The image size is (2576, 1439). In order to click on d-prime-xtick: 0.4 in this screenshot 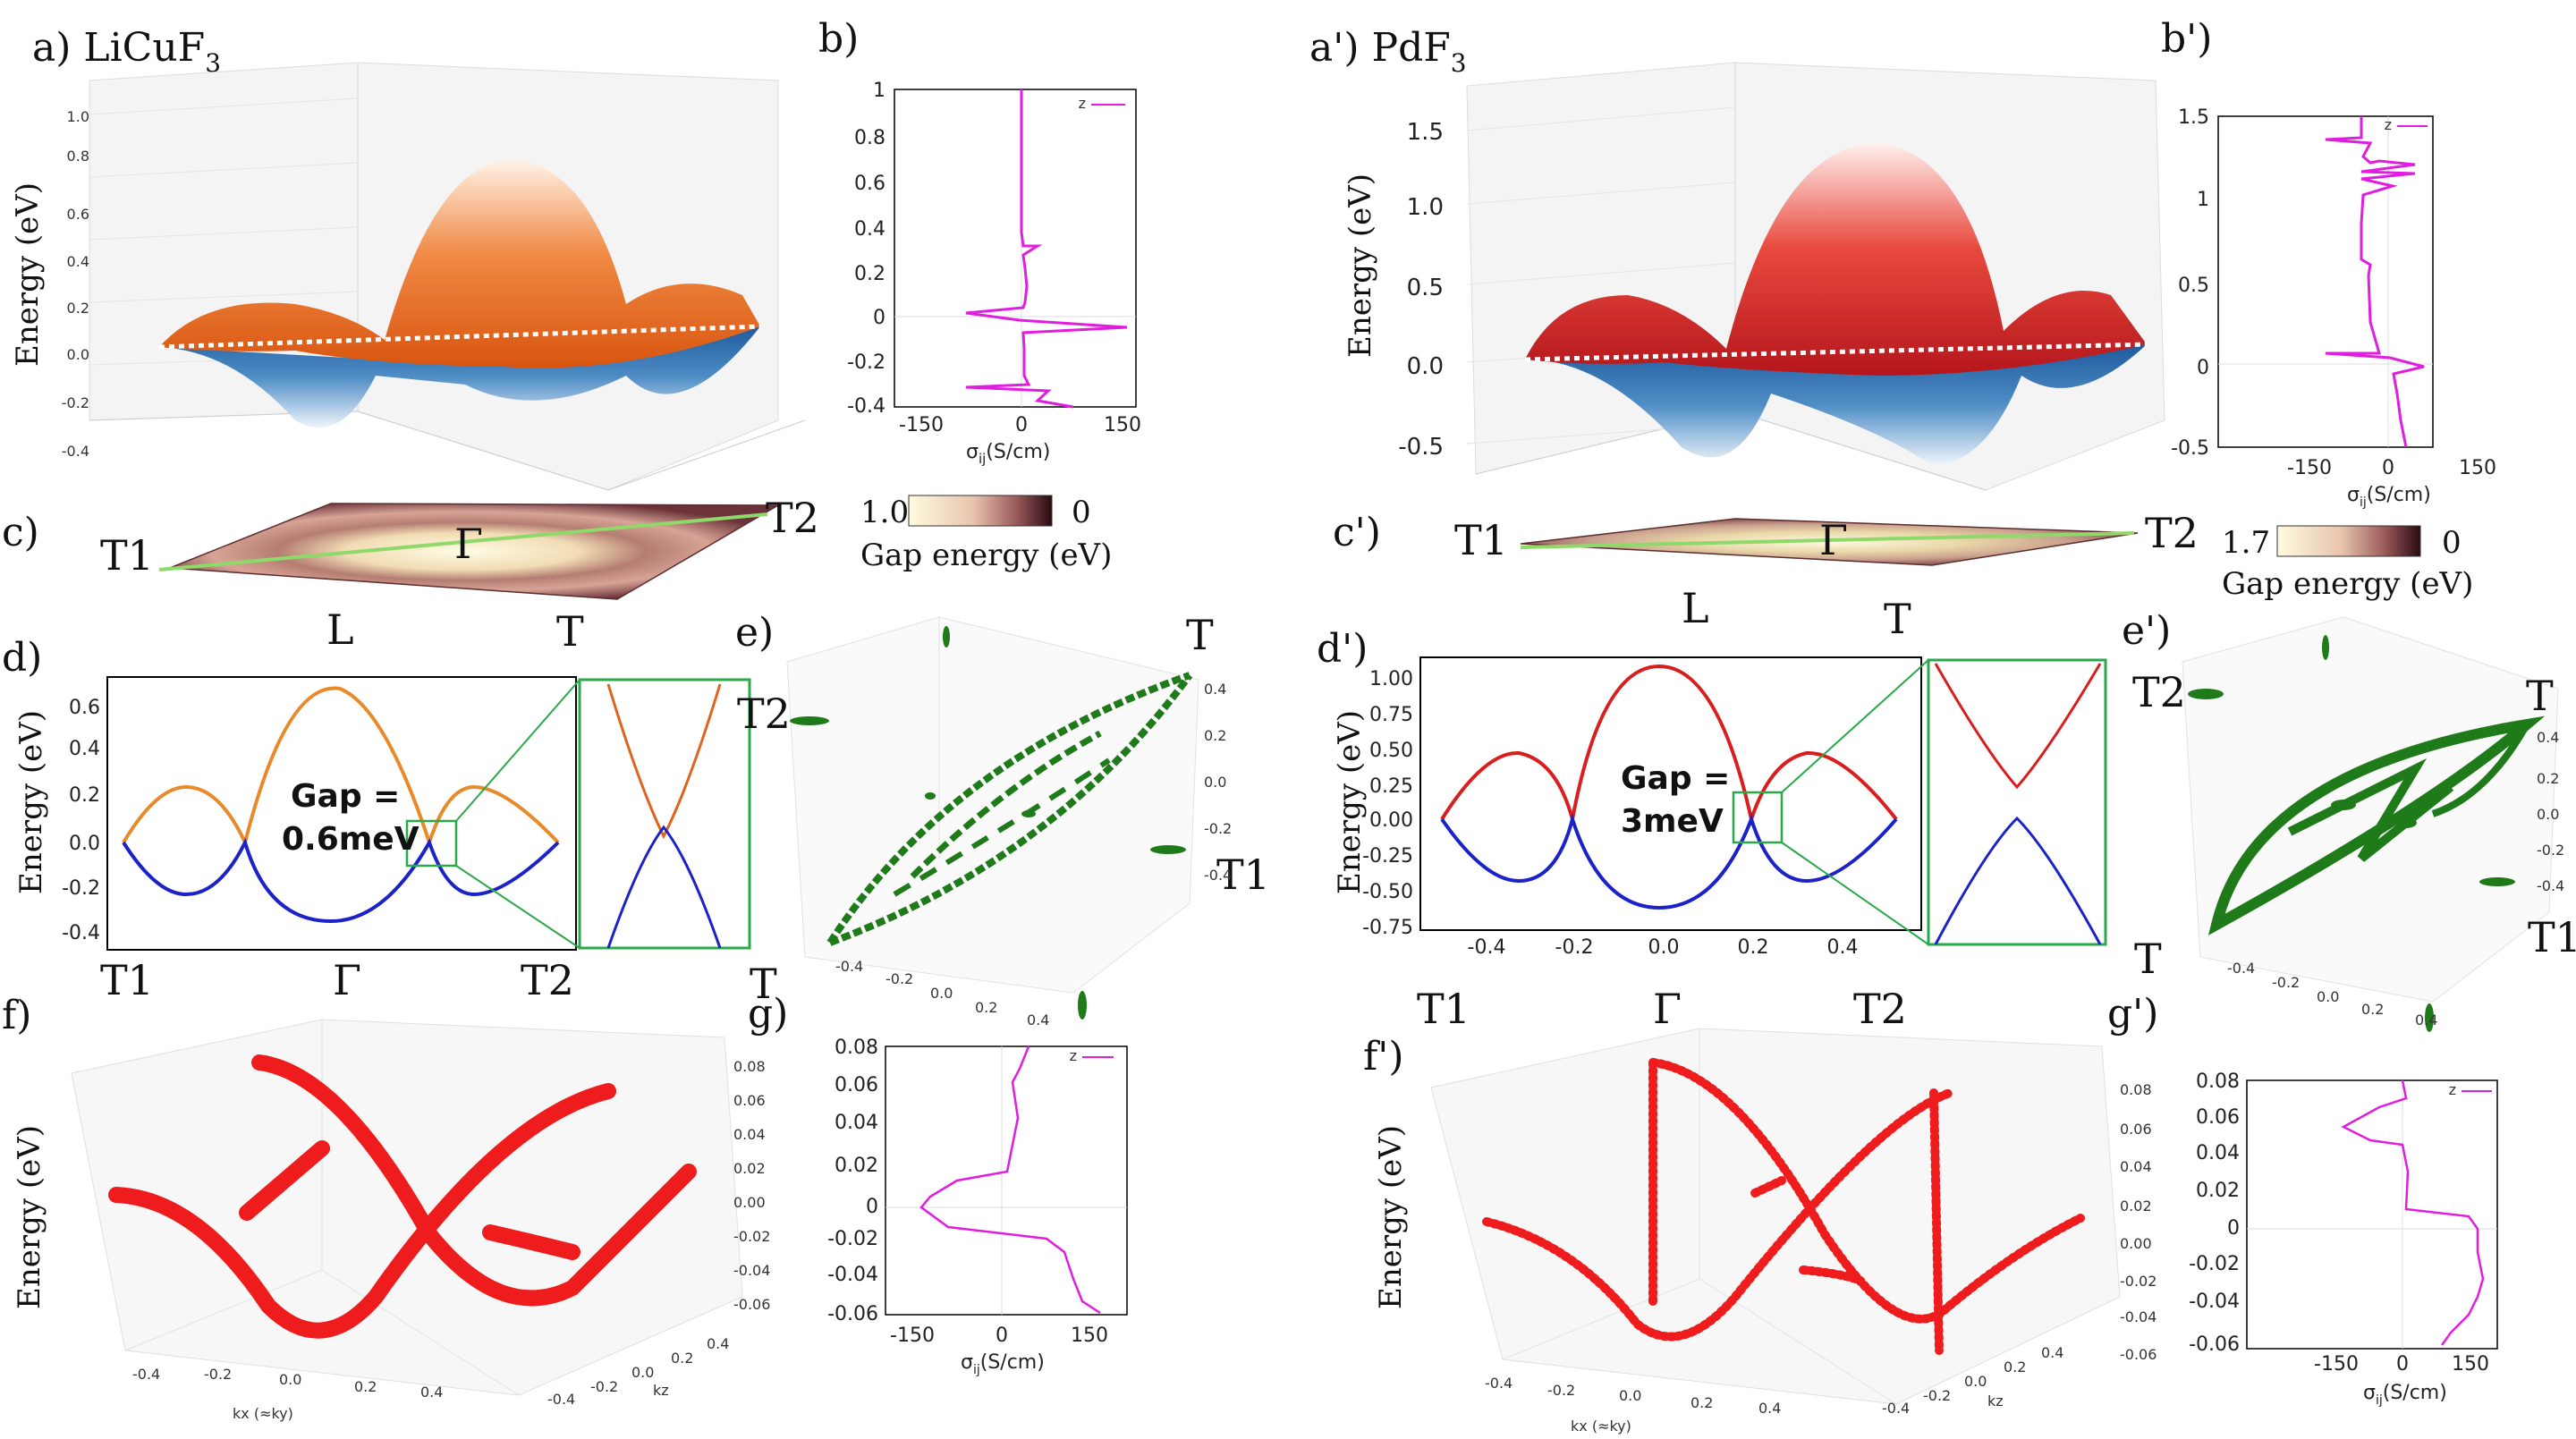, I will do `click(1843, 948)`.